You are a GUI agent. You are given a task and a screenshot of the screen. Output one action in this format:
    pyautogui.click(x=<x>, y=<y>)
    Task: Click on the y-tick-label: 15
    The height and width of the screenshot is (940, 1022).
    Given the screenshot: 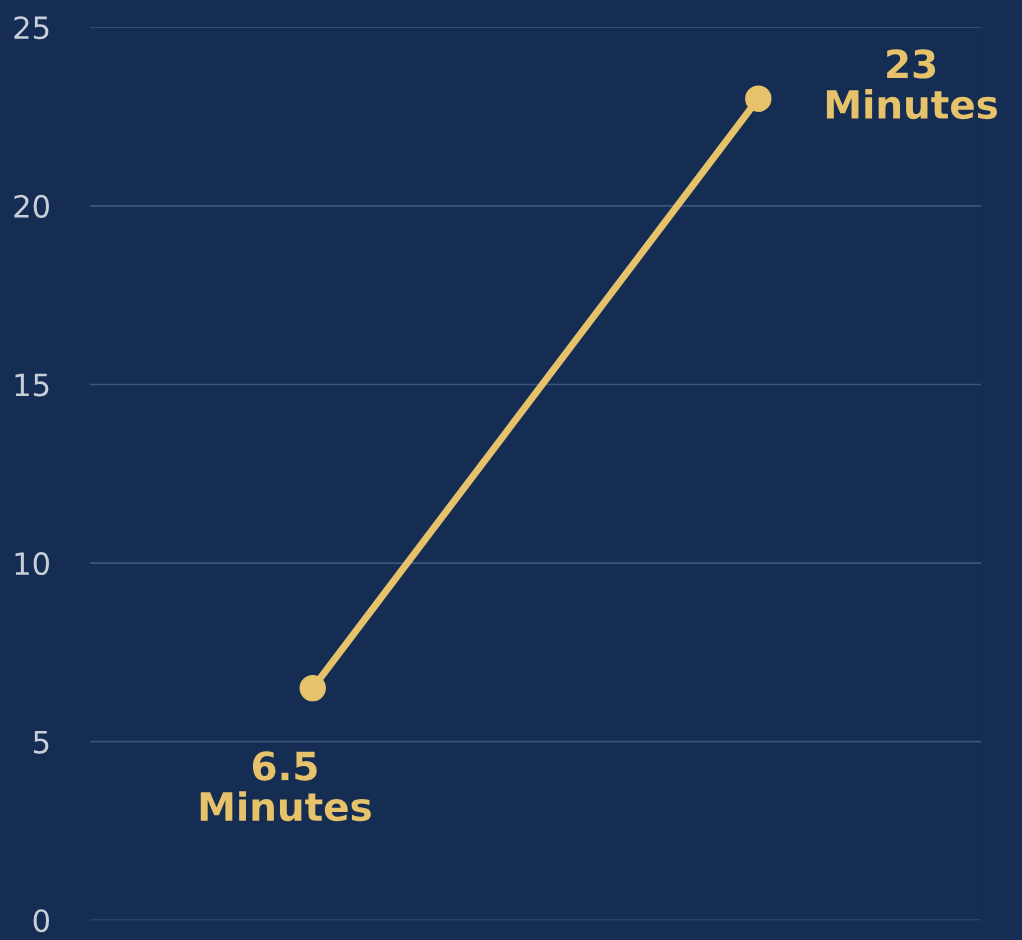 What is the action you would take?
    pyautogui.click(x=32, y=385)
    